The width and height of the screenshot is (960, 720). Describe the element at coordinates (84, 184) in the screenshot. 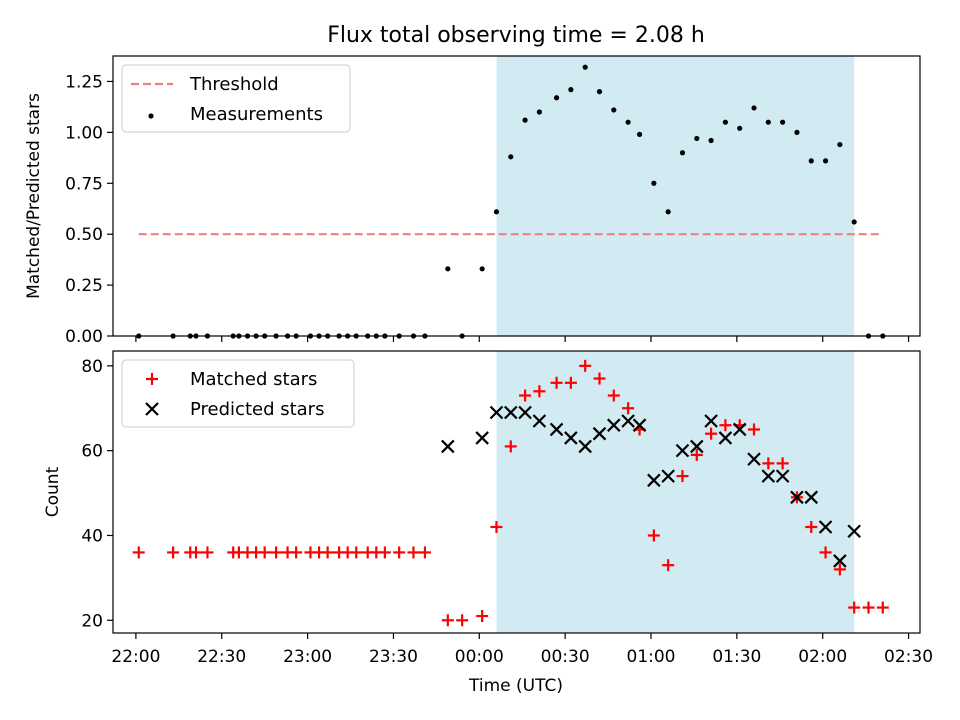

I see `y-tick-label: 0.75` at that location.